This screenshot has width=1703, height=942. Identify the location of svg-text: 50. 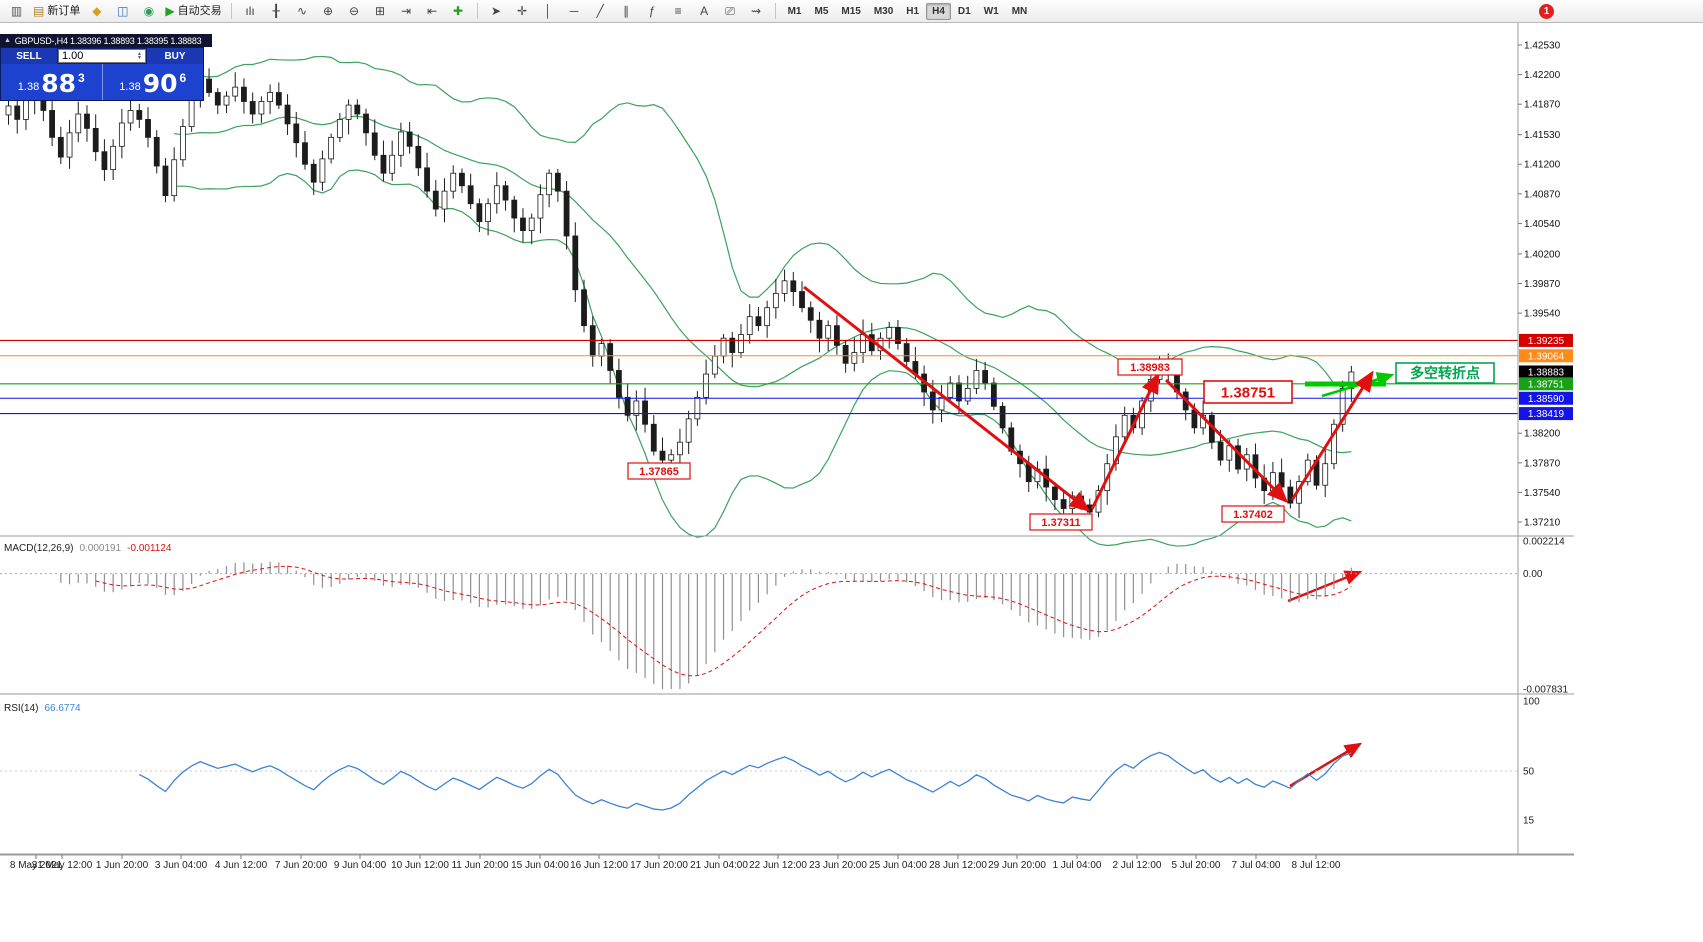
(1529, 772).